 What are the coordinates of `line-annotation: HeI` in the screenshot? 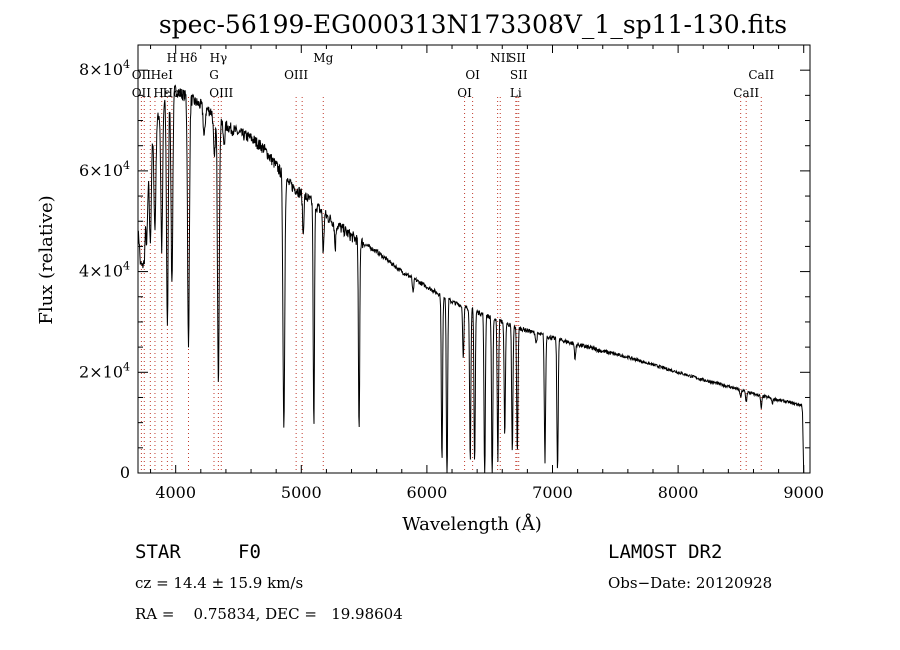 It's located at (162, 75).